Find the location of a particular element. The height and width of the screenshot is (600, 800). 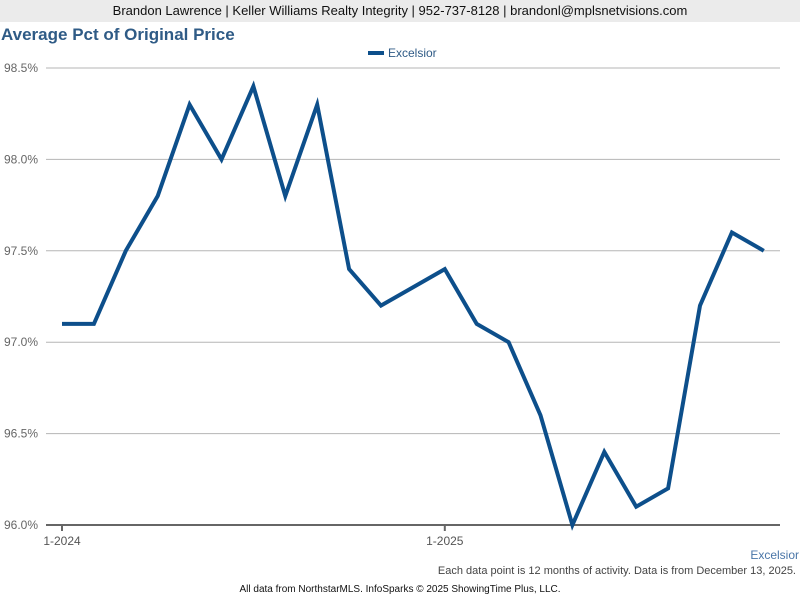

legend: Excelsior is located at coordinates (402, 53).